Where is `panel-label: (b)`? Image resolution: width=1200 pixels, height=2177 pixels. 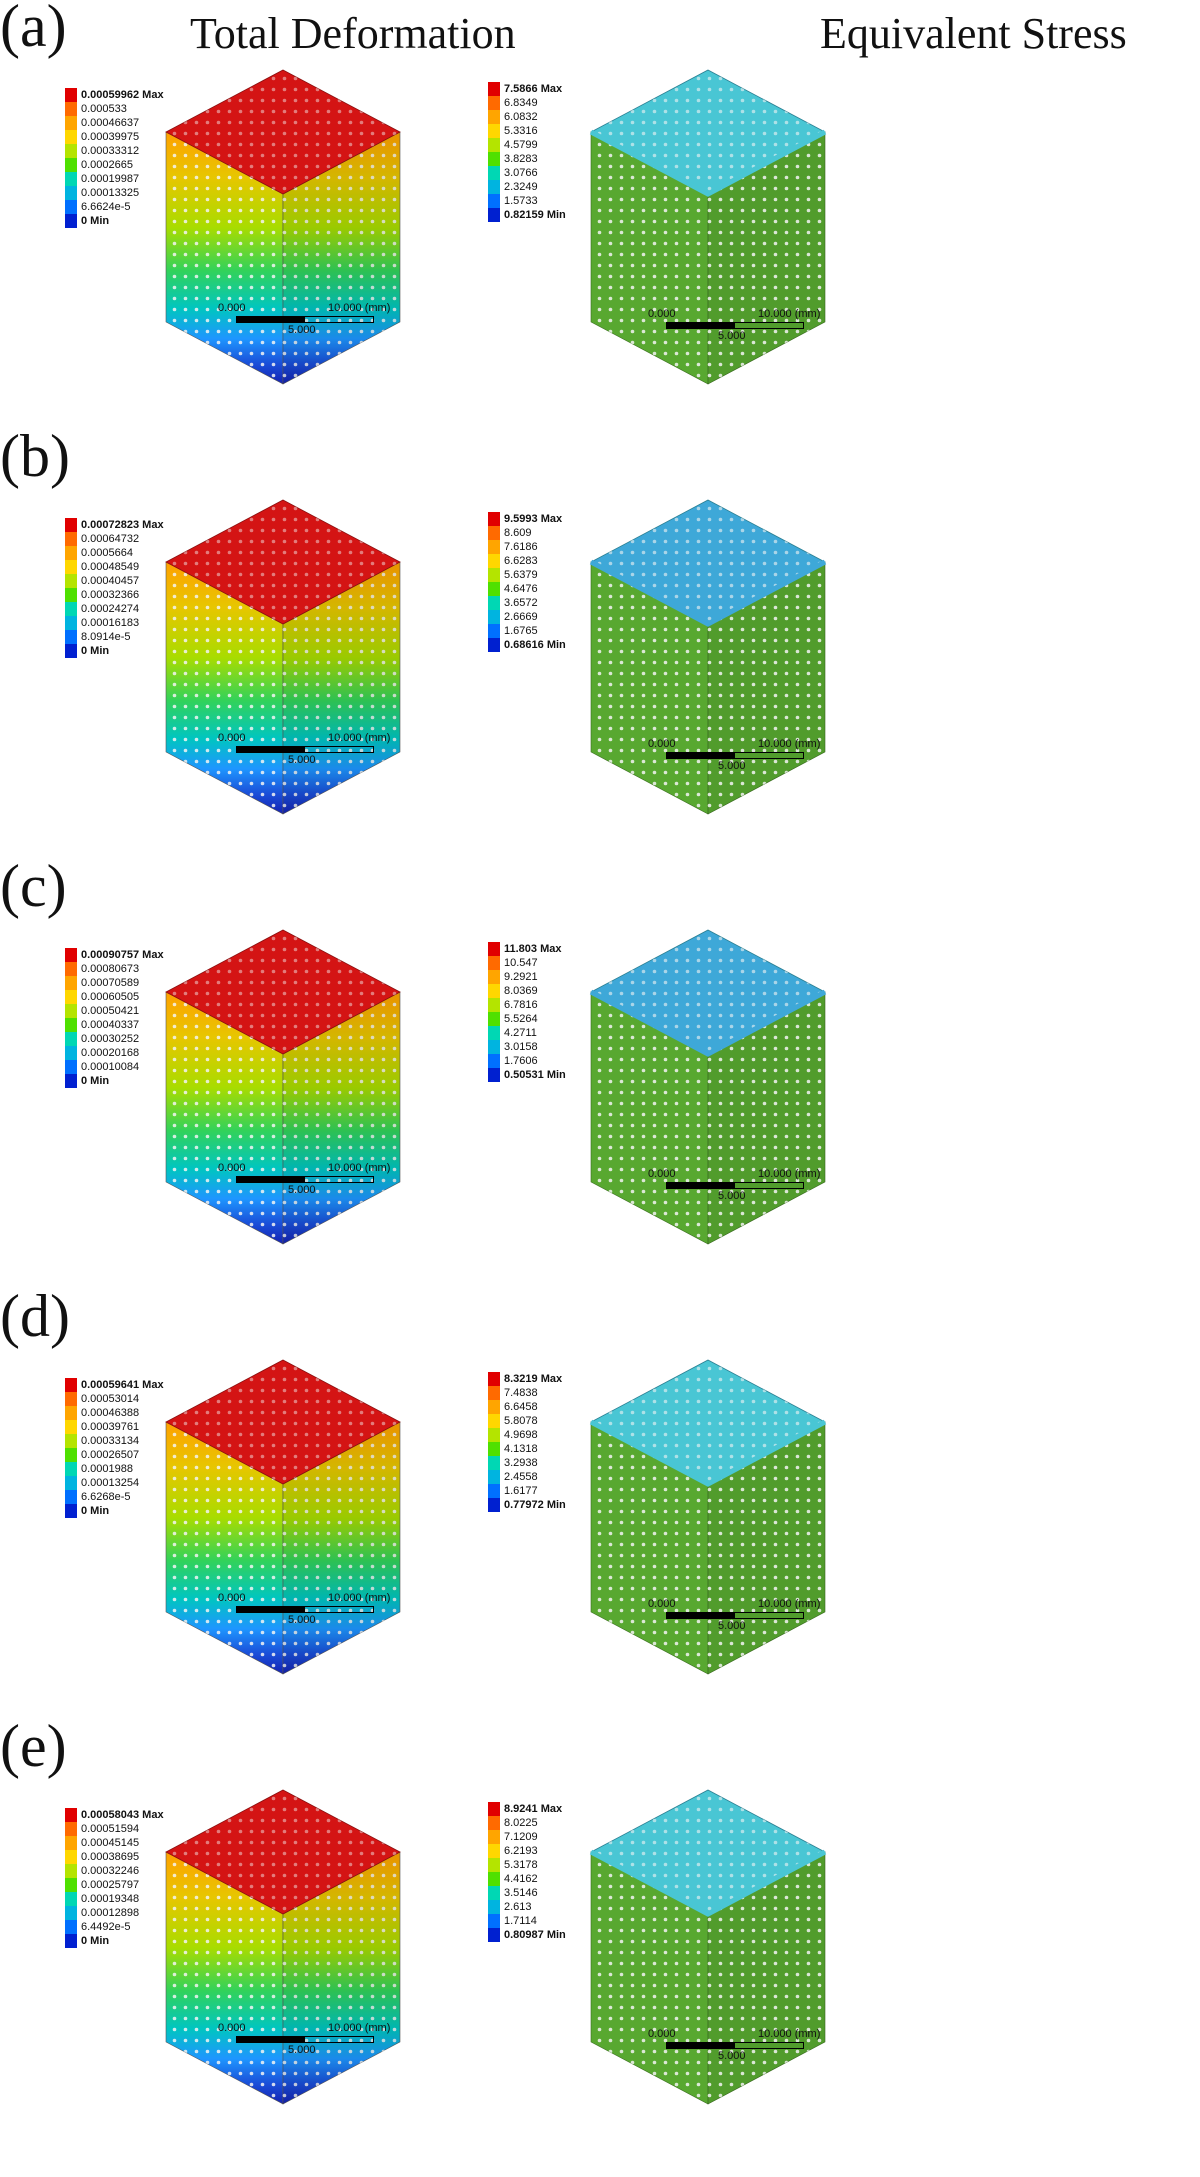 panel-label: (b) is located at coordinates (35, 456).